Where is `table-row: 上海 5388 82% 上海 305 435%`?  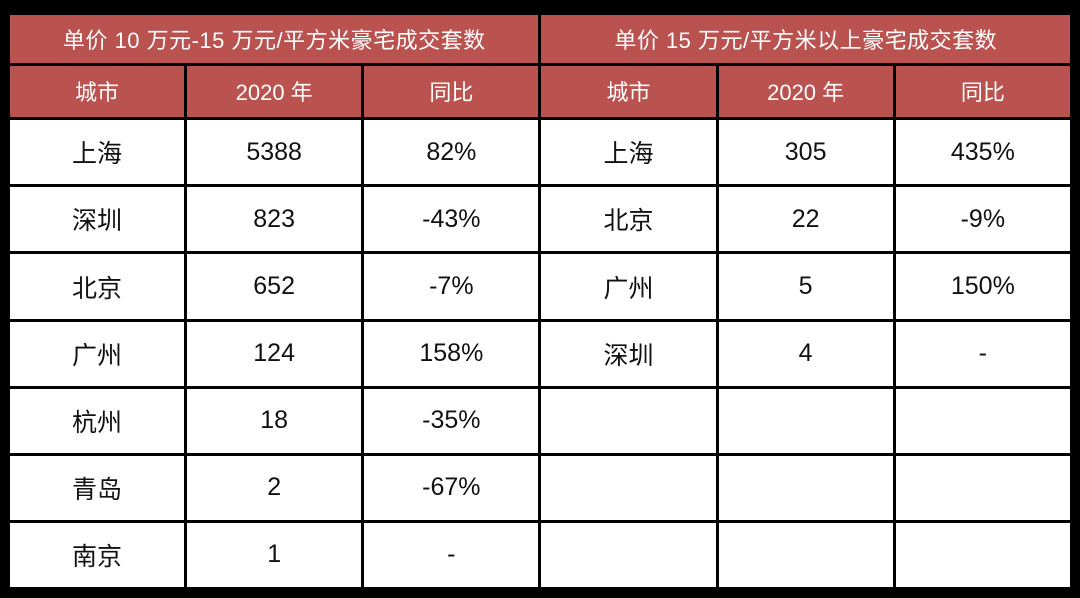 table-row: 上海 5388 82% 上海 305 435% is located at coordinates (540, 152).